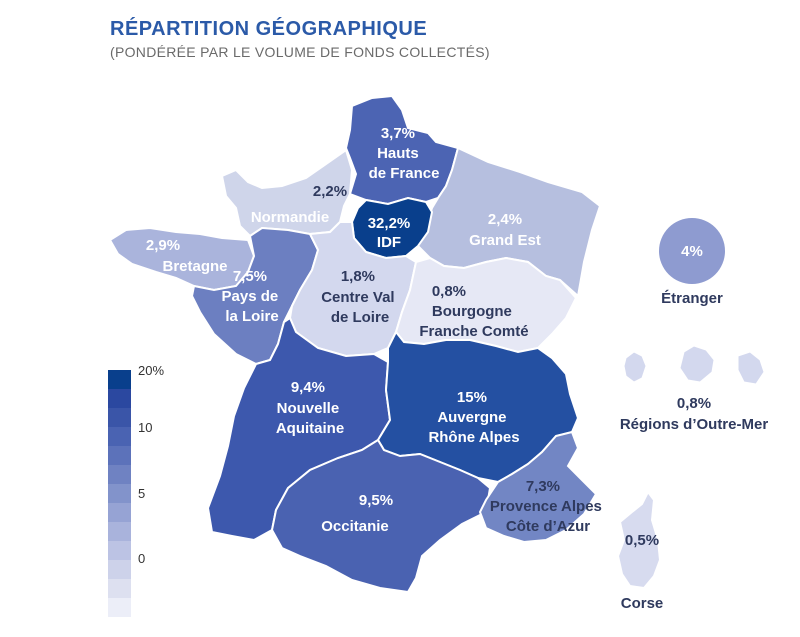 The image size is (800, 637). What do you see at coordinates (389, 223) in the screenshot?
I see `label-idf-pct: 32,2%` at bounding box center [389, 223].